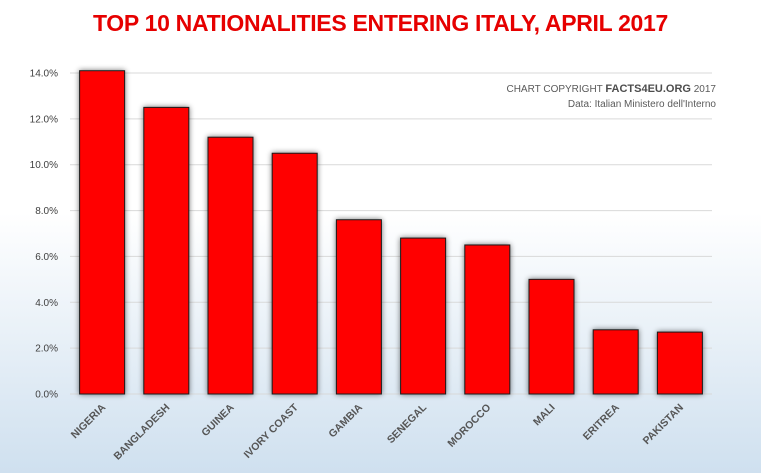 The width and height of the screenshot is (761, 473). I want to click on bar-eritrea, so click(615, 362).